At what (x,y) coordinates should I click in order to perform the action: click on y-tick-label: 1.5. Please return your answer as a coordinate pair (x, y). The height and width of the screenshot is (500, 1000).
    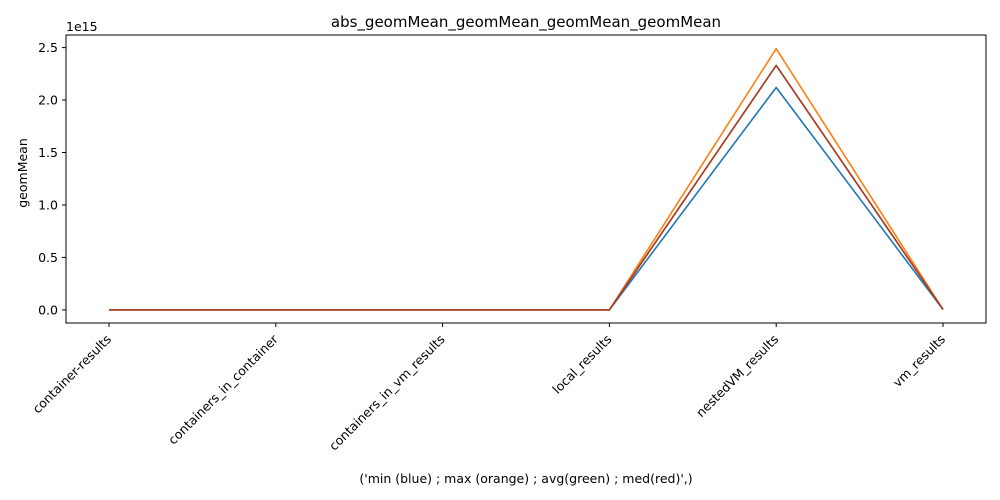
    Looking at the image, I should click on (48, 152).